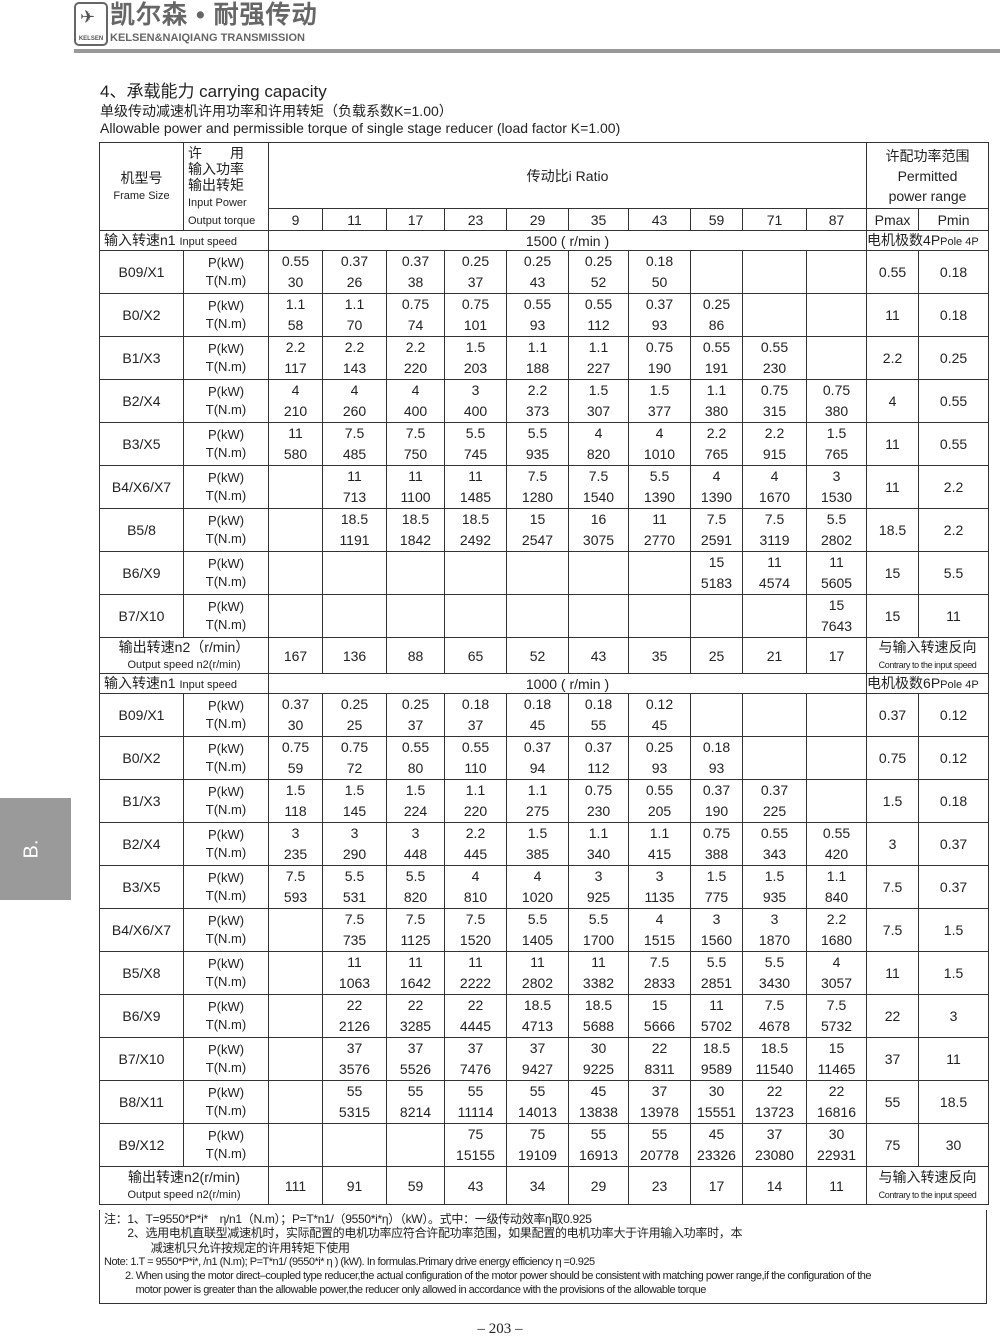  I want to click on output-value: 91, so click(354, 1185).